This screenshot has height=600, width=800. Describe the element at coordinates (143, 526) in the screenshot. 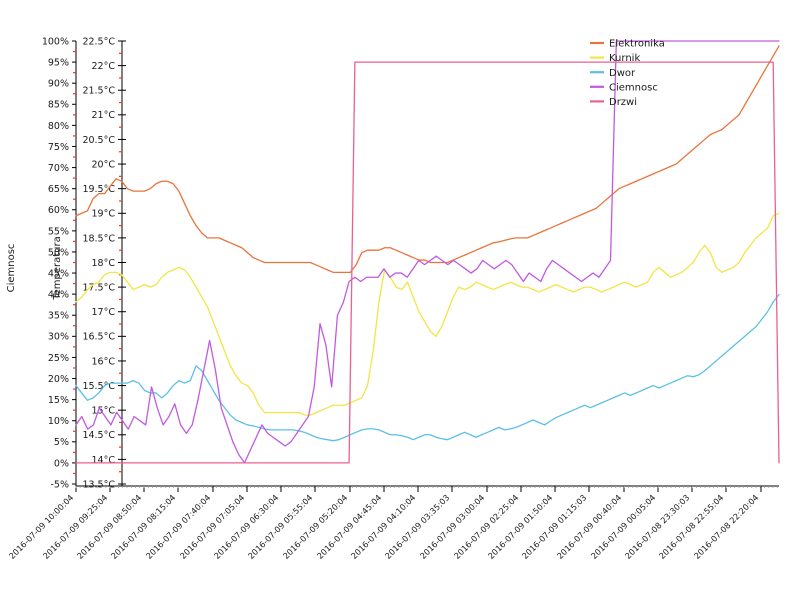

I see `x-tick-label: 2016-07-09 08:15:04` at that location.